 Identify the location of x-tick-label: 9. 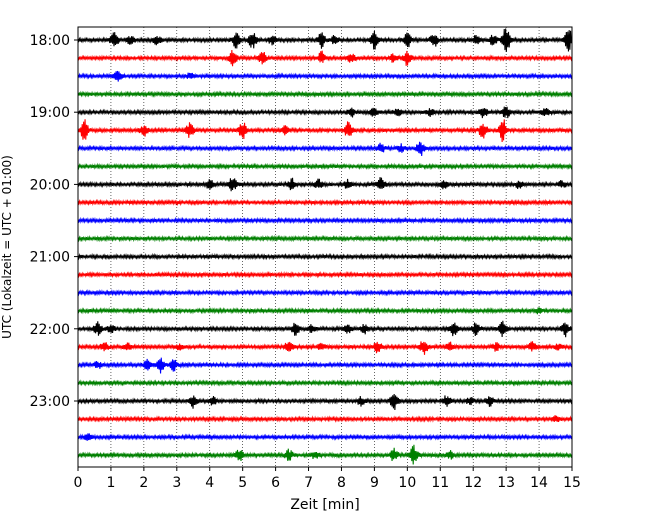
(374, 483).